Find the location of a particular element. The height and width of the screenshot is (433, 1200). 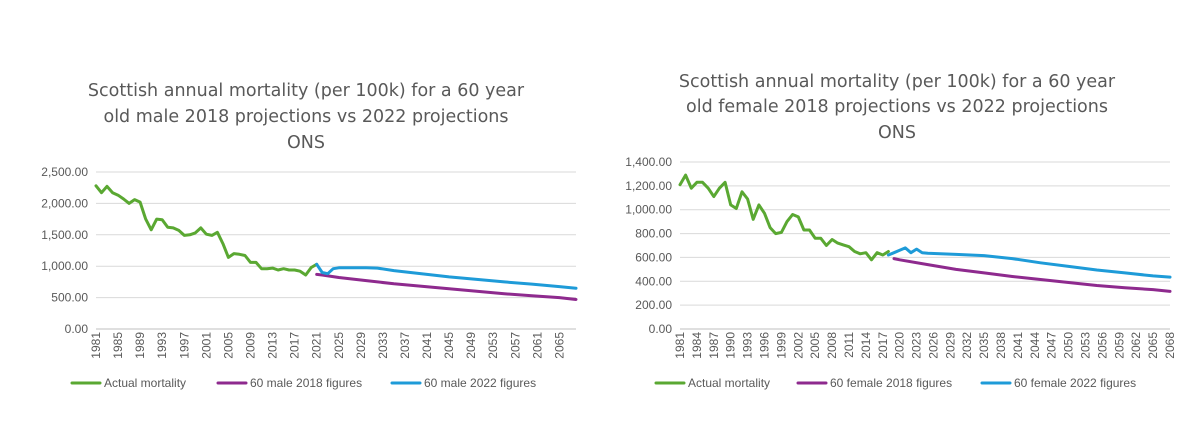

legend-label: 60 female 2018 figures is located at coordinates (891, 383).